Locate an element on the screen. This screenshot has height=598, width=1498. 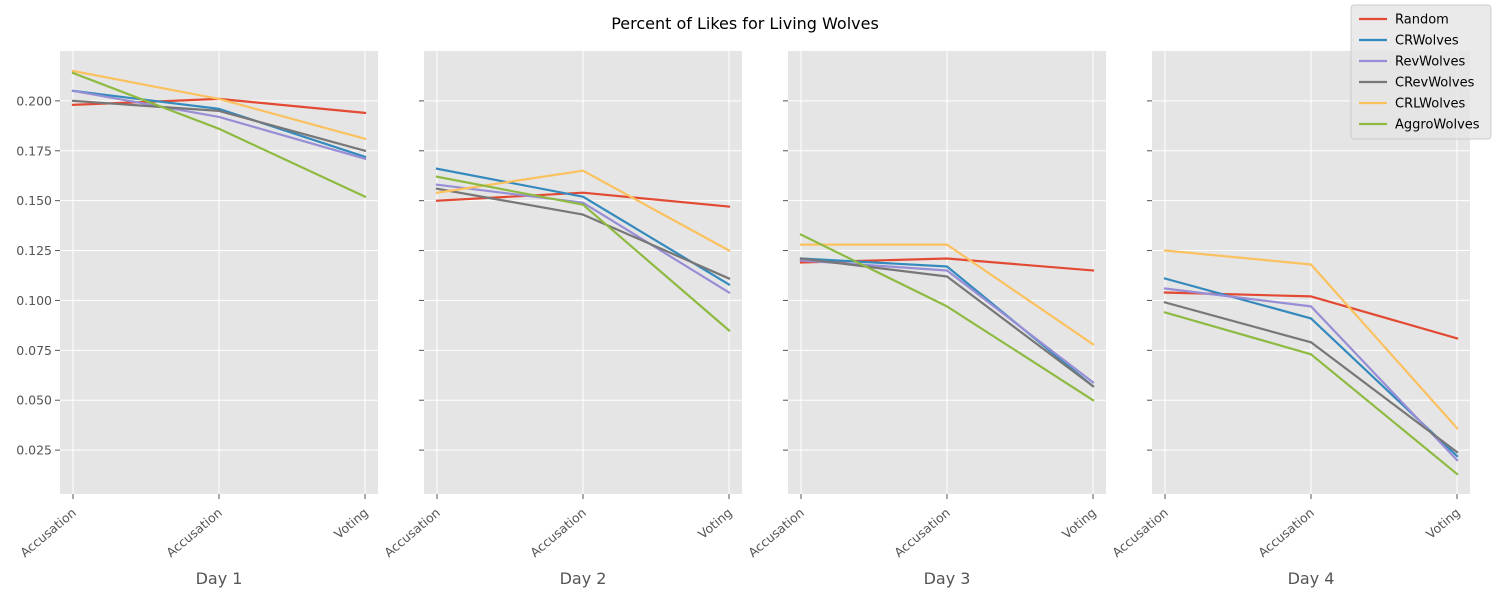
legend-entry-crwolves: CRWolves is located at coordinates (1409, 41).